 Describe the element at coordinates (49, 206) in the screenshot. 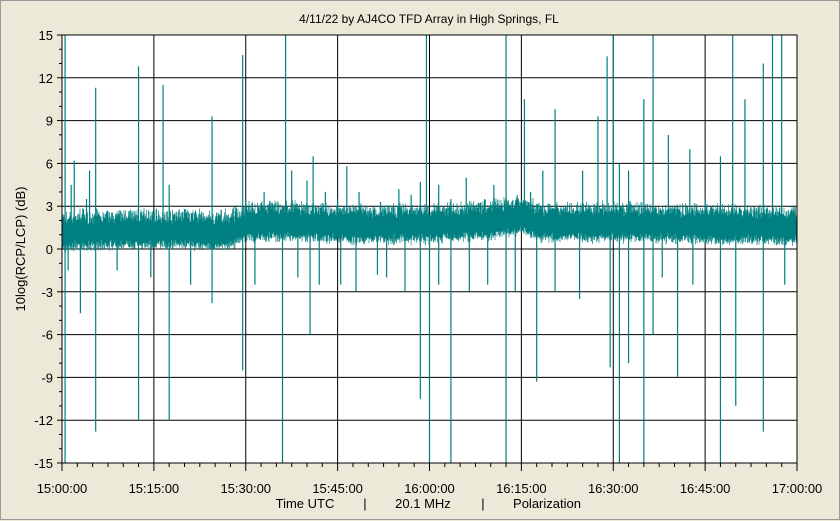

I see `y-tick-label: 3` at that location.